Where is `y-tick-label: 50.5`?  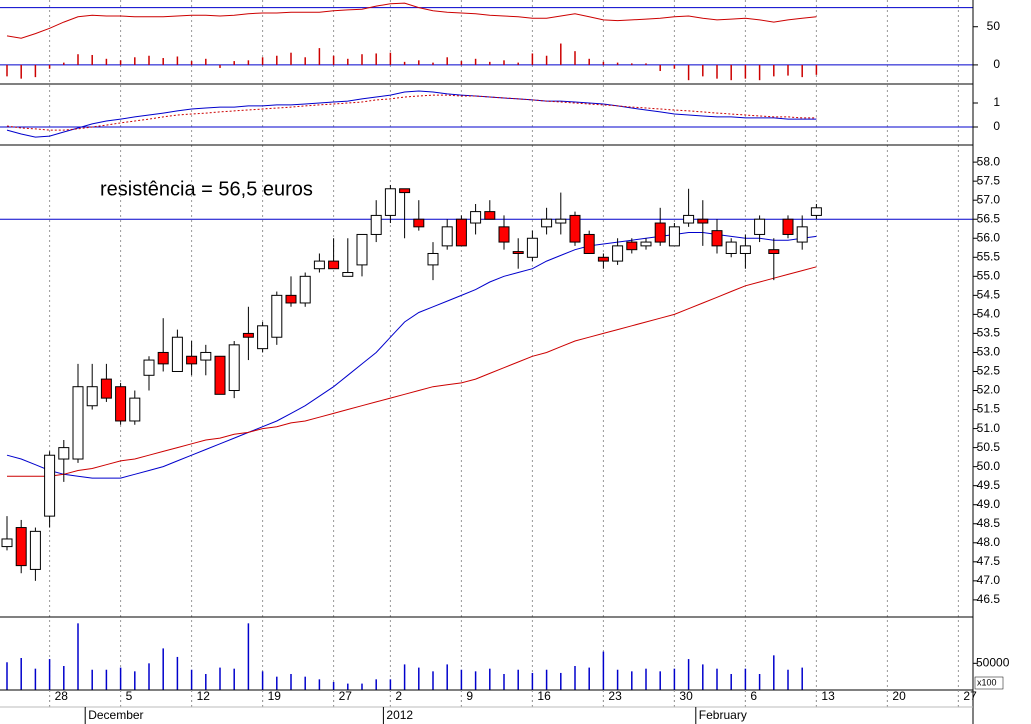
y-tick-label: 50.5 is located at coordinates (989, 447).